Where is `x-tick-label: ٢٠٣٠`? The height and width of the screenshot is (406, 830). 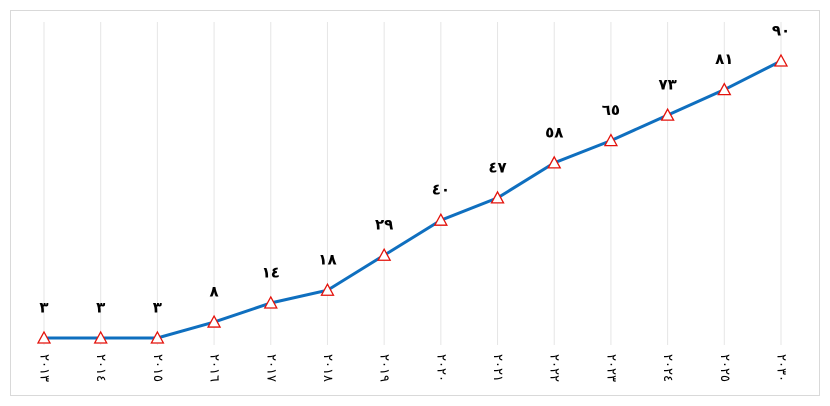
x-tick-label: ٢٠٣٠ is located at coordinates (781, 368).